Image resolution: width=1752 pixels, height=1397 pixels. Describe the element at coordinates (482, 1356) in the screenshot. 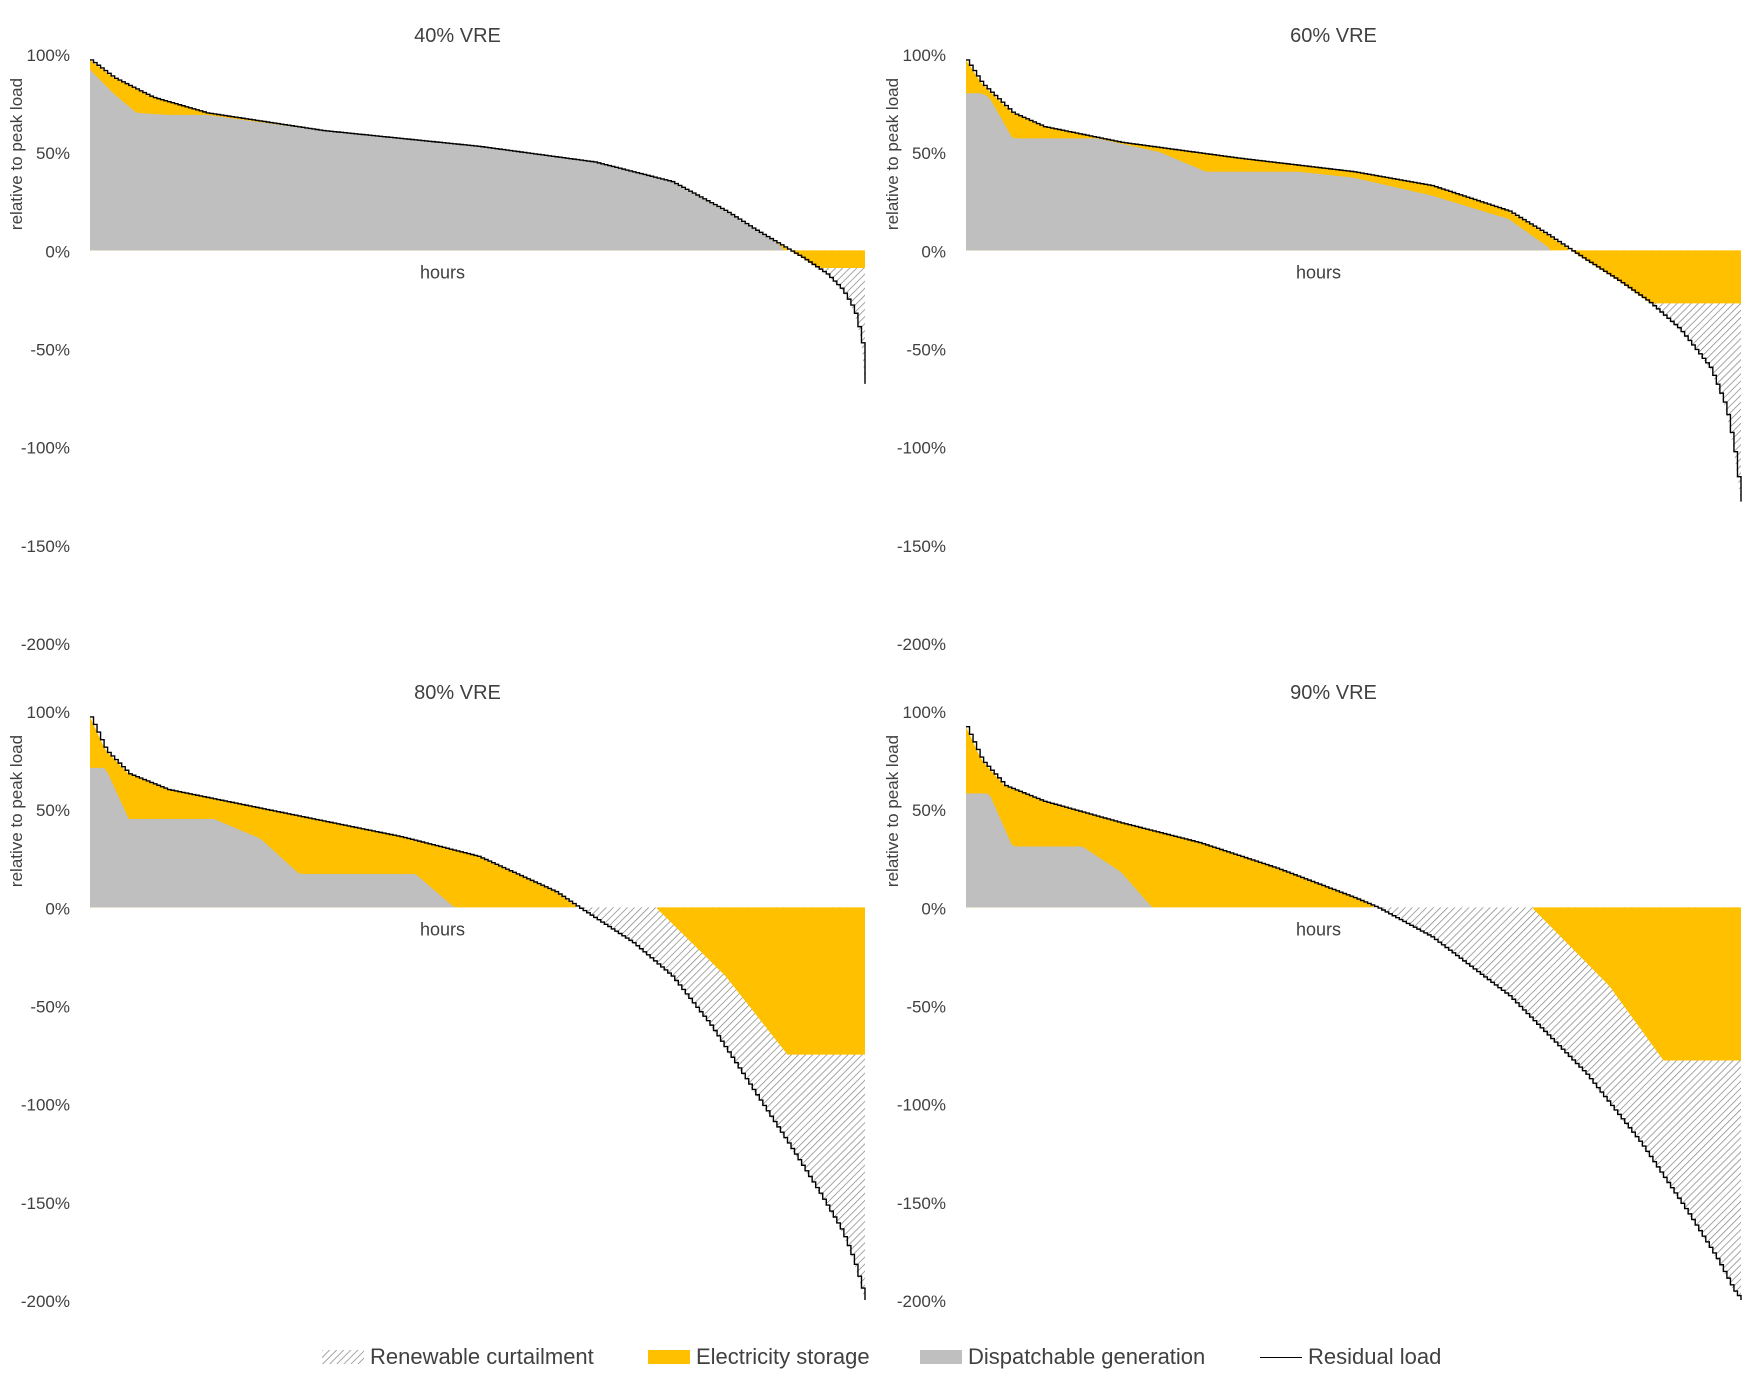

I see `legend-label-curtailment: Renewable curtailment` at that location.